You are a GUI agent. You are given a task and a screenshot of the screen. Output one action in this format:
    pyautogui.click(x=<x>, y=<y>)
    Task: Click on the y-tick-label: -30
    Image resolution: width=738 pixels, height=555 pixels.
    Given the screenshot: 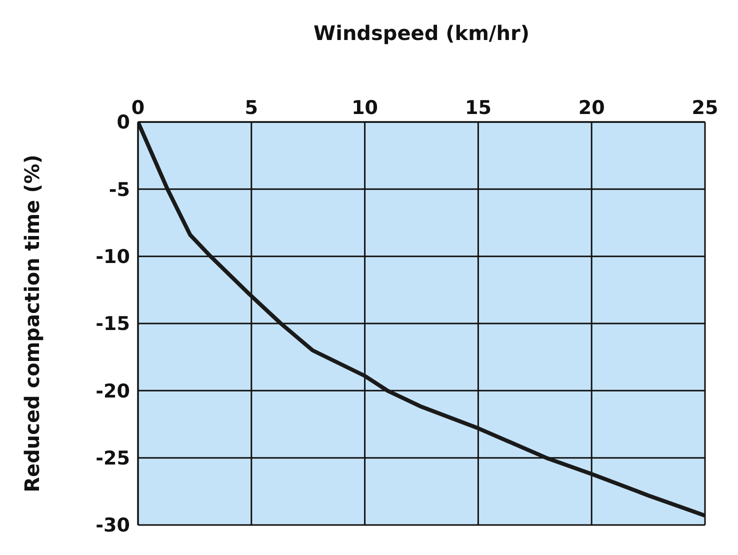 What is the action you would take?
    pyautogui.click(x=113, y=525)
    